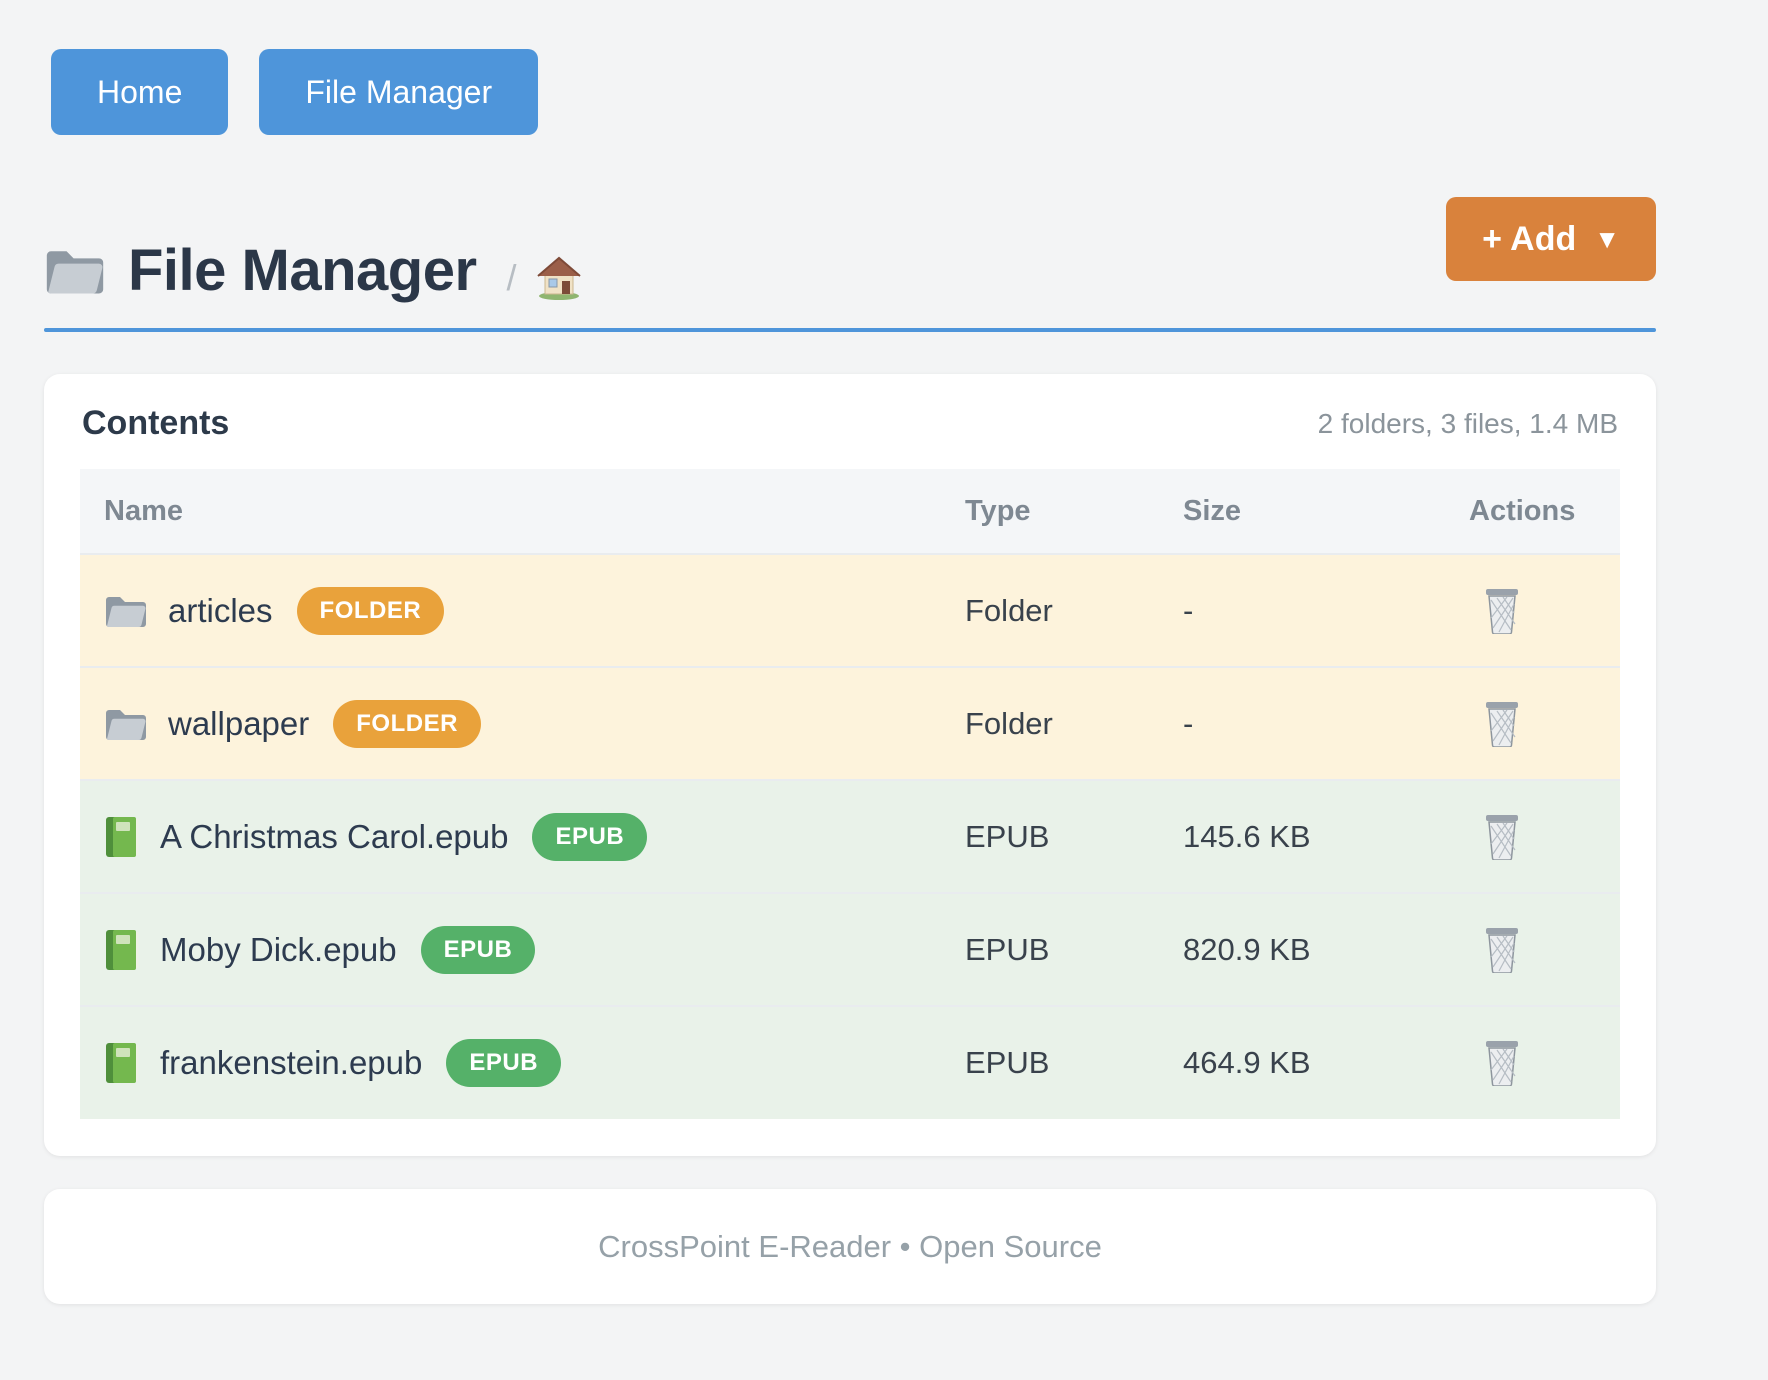  What do you see at coordinates (884, 67) in the screenshot?
I see `top-nav: Home File Manager` at bounding box center [884, 67].